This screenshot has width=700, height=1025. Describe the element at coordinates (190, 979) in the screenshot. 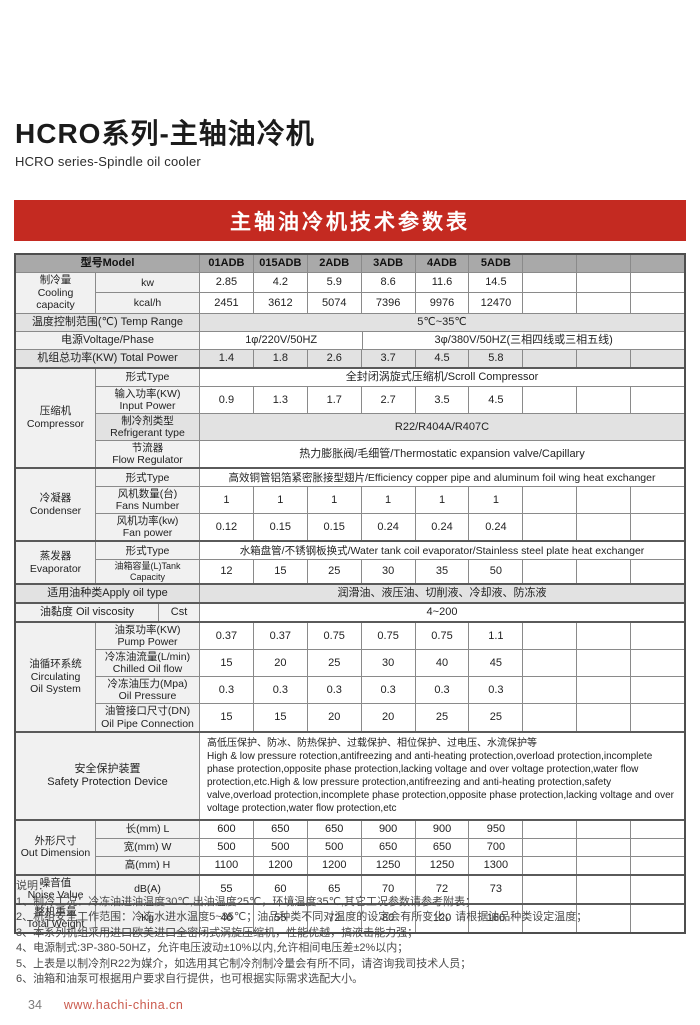

I see `note-line: 6、油箱和油泵可根据用户要求自行提供，也可根据实际需求选配大小。` at that location.